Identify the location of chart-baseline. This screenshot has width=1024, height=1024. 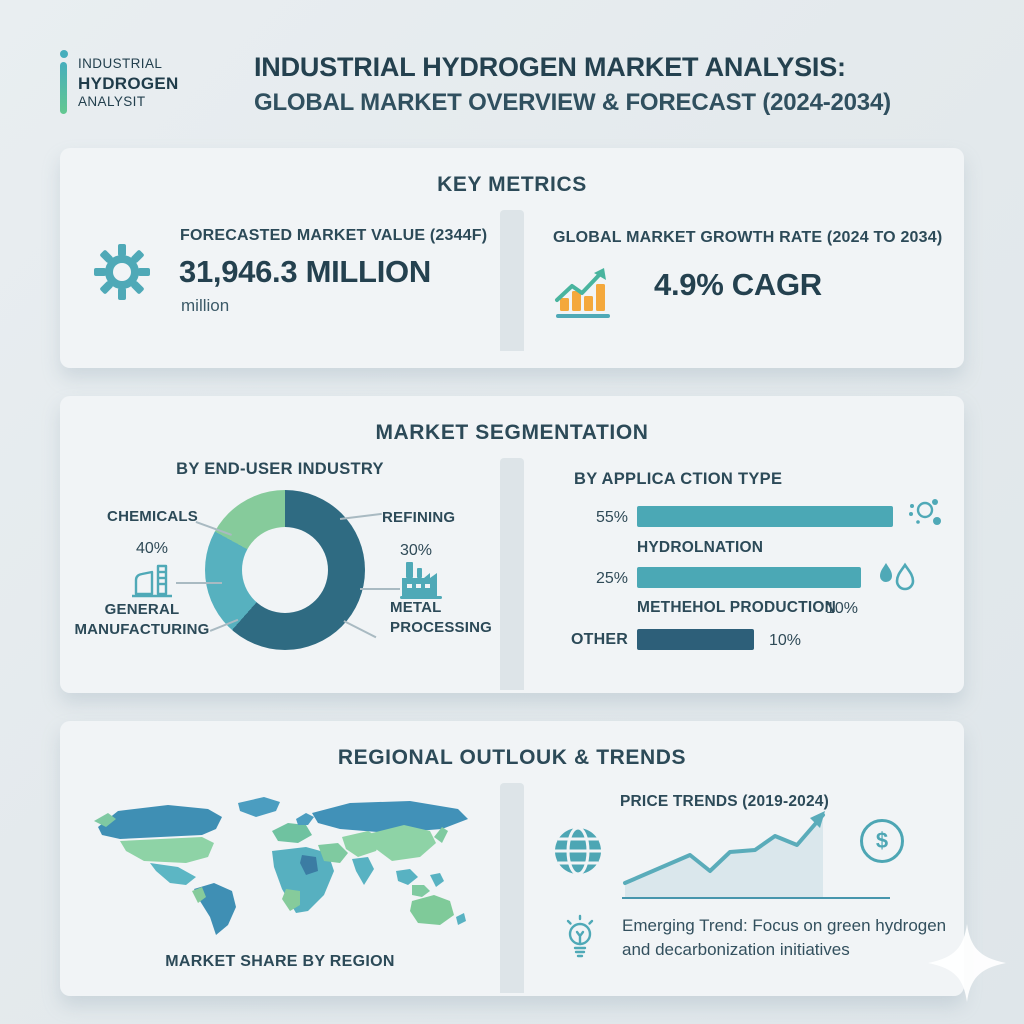
(756, 898).